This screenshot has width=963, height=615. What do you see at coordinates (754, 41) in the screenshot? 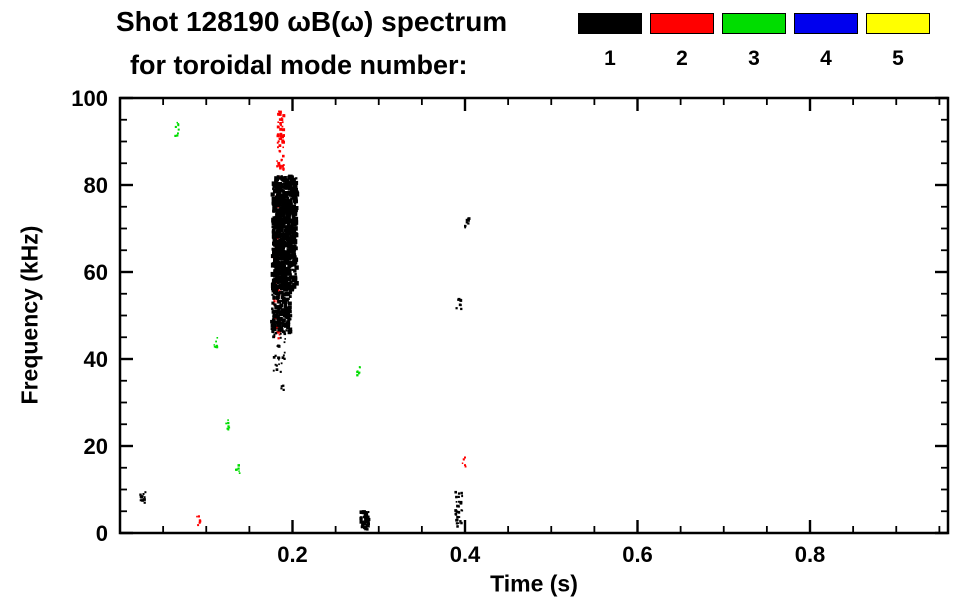
I see `legend-item-mode-3: 3` at bounding box center [754, 41].